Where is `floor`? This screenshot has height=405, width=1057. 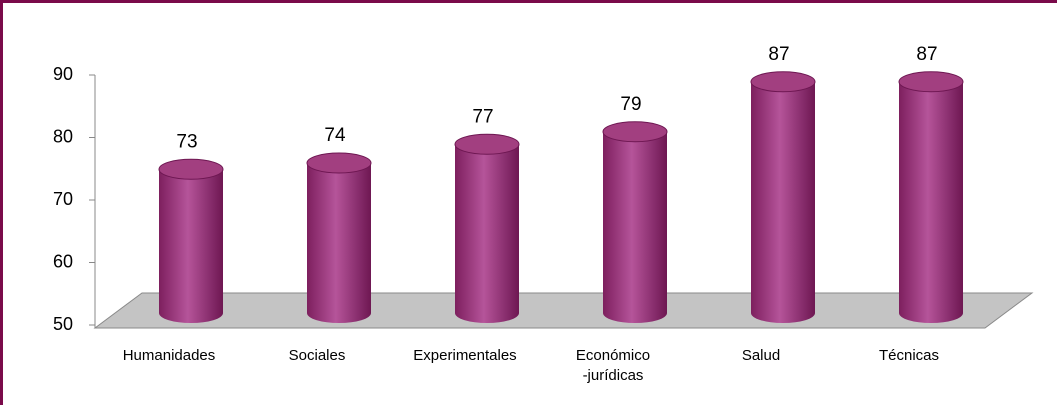 floor is located at coordinates (563, 310).